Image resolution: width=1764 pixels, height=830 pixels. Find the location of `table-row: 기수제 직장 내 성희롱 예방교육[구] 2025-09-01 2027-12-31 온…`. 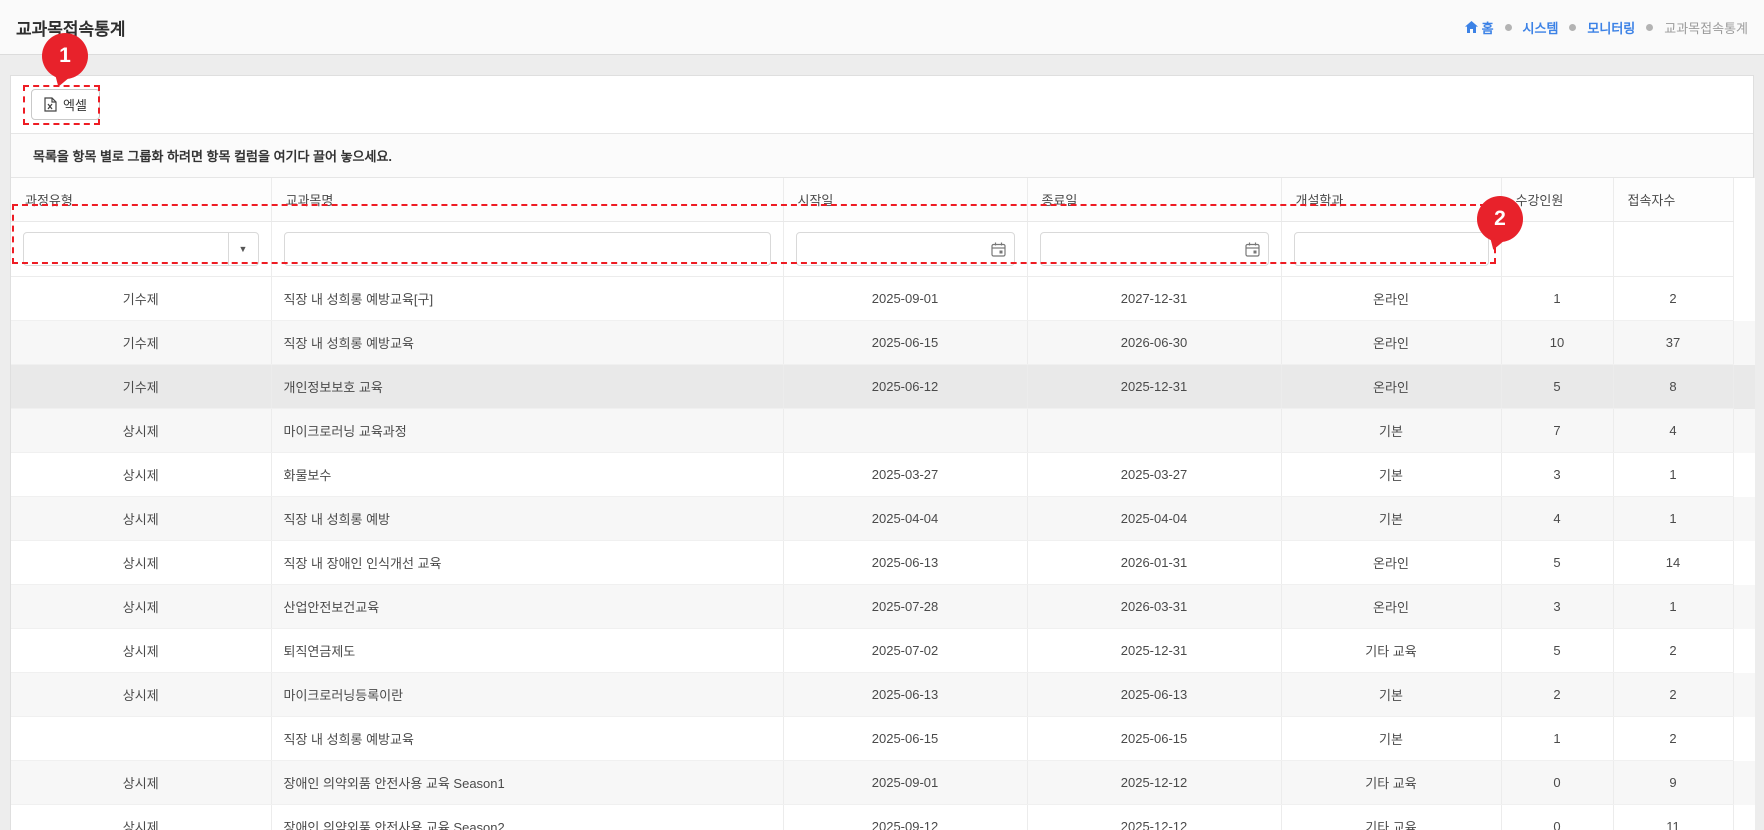

table-row: 기수제 직장 내 성희롱 예방교육[구] 2025-09-01 2027-12-31 온… is located at coordinates (883, 298).